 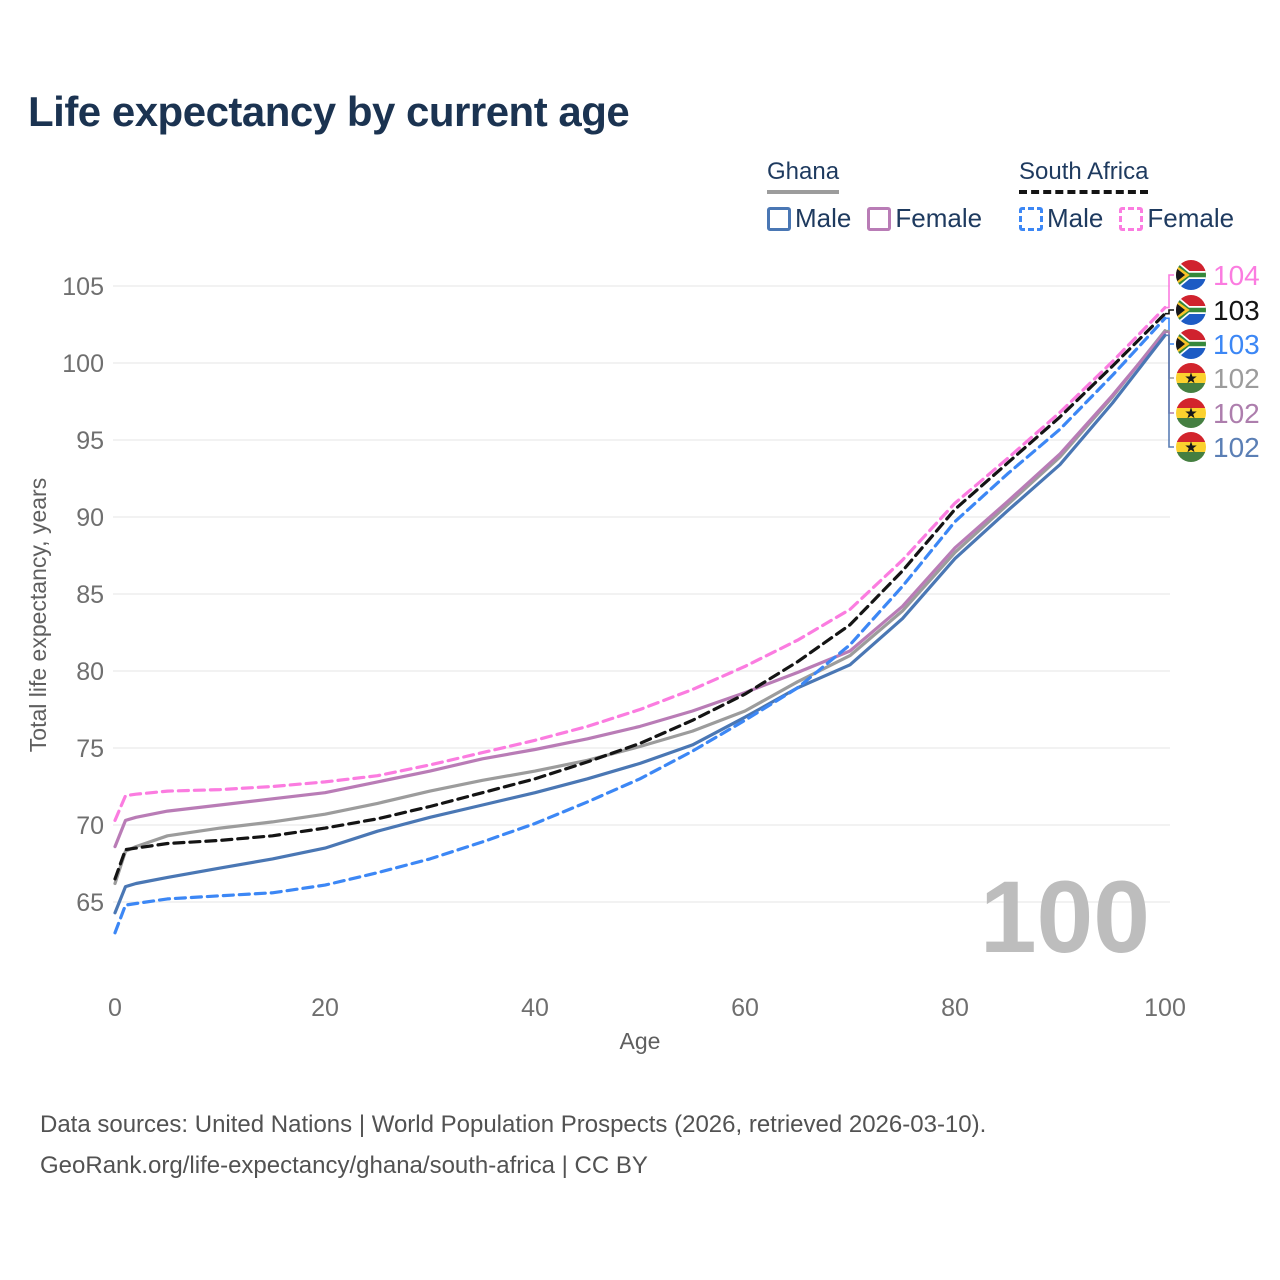 I want to click on x-tick-label: 60, so click(x=745, y=1008).